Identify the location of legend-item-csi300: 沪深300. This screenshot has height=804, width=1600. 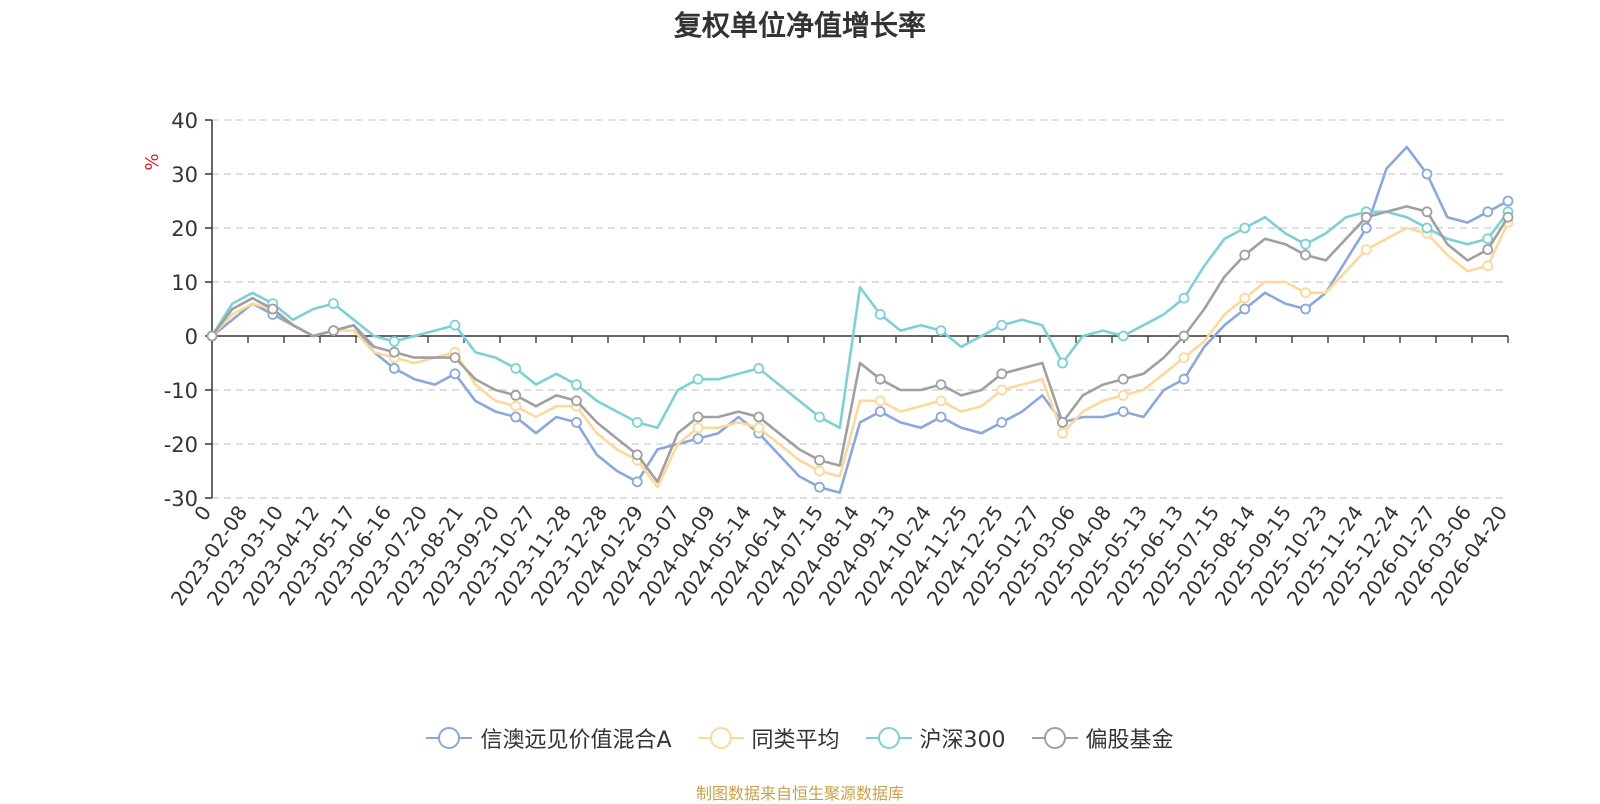
(935, 738).